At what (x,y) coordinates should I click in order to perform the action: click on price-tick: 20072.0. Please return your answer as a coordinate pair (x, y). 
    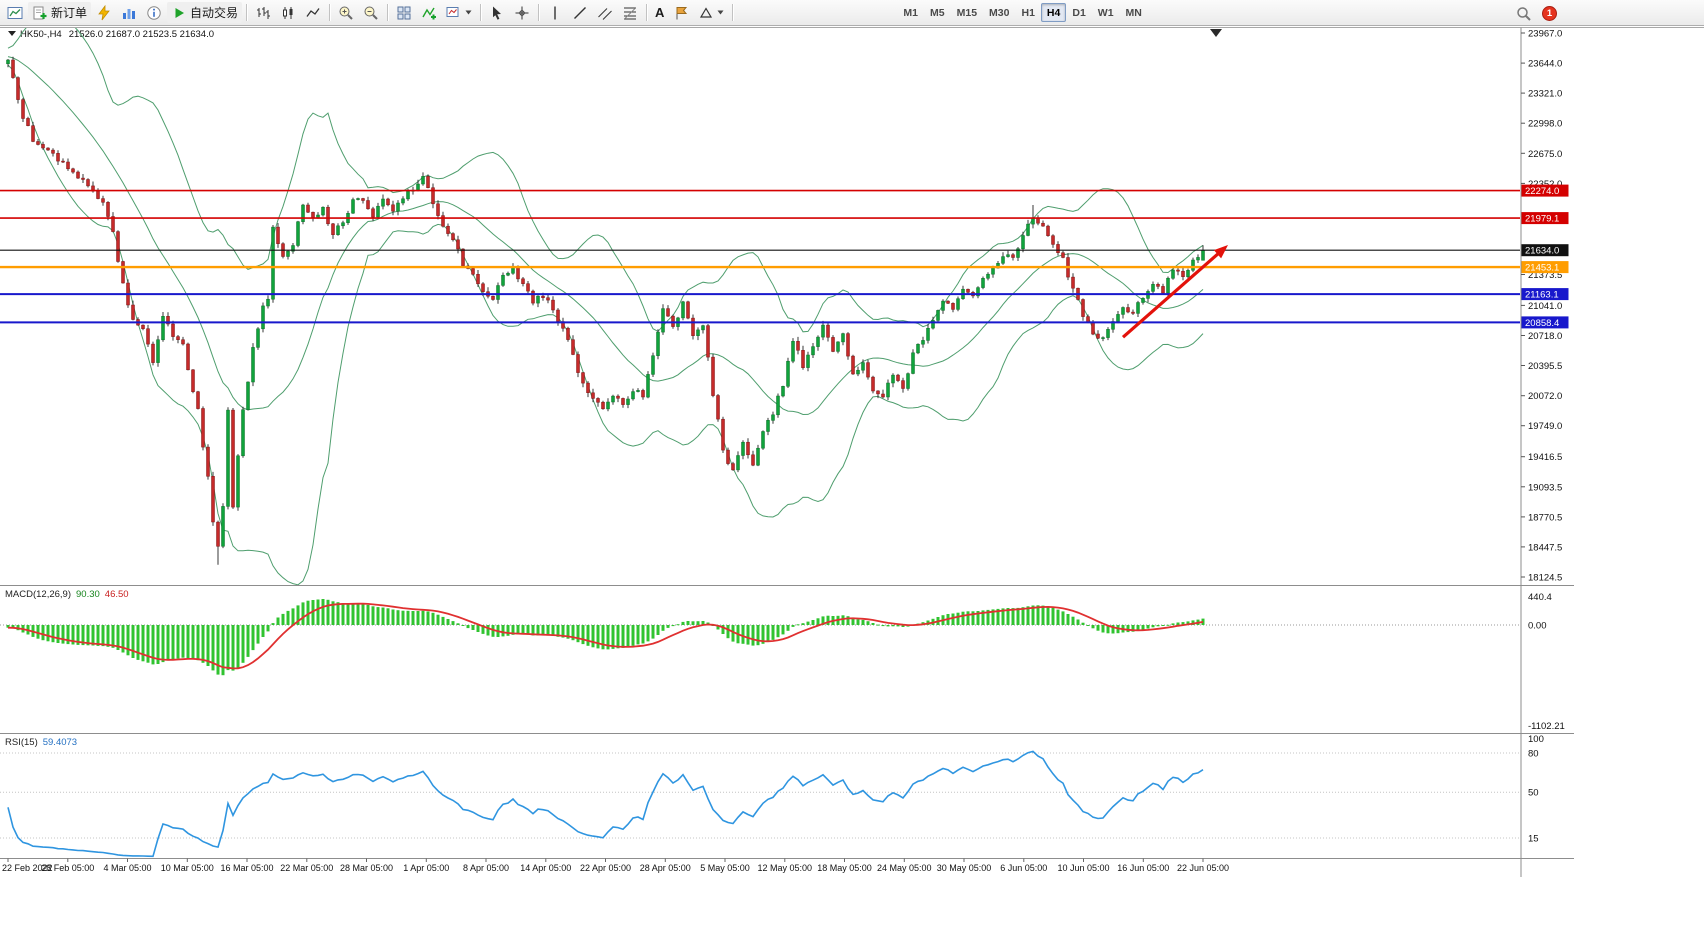
    Looking at the image, I should click on (1545, 396).